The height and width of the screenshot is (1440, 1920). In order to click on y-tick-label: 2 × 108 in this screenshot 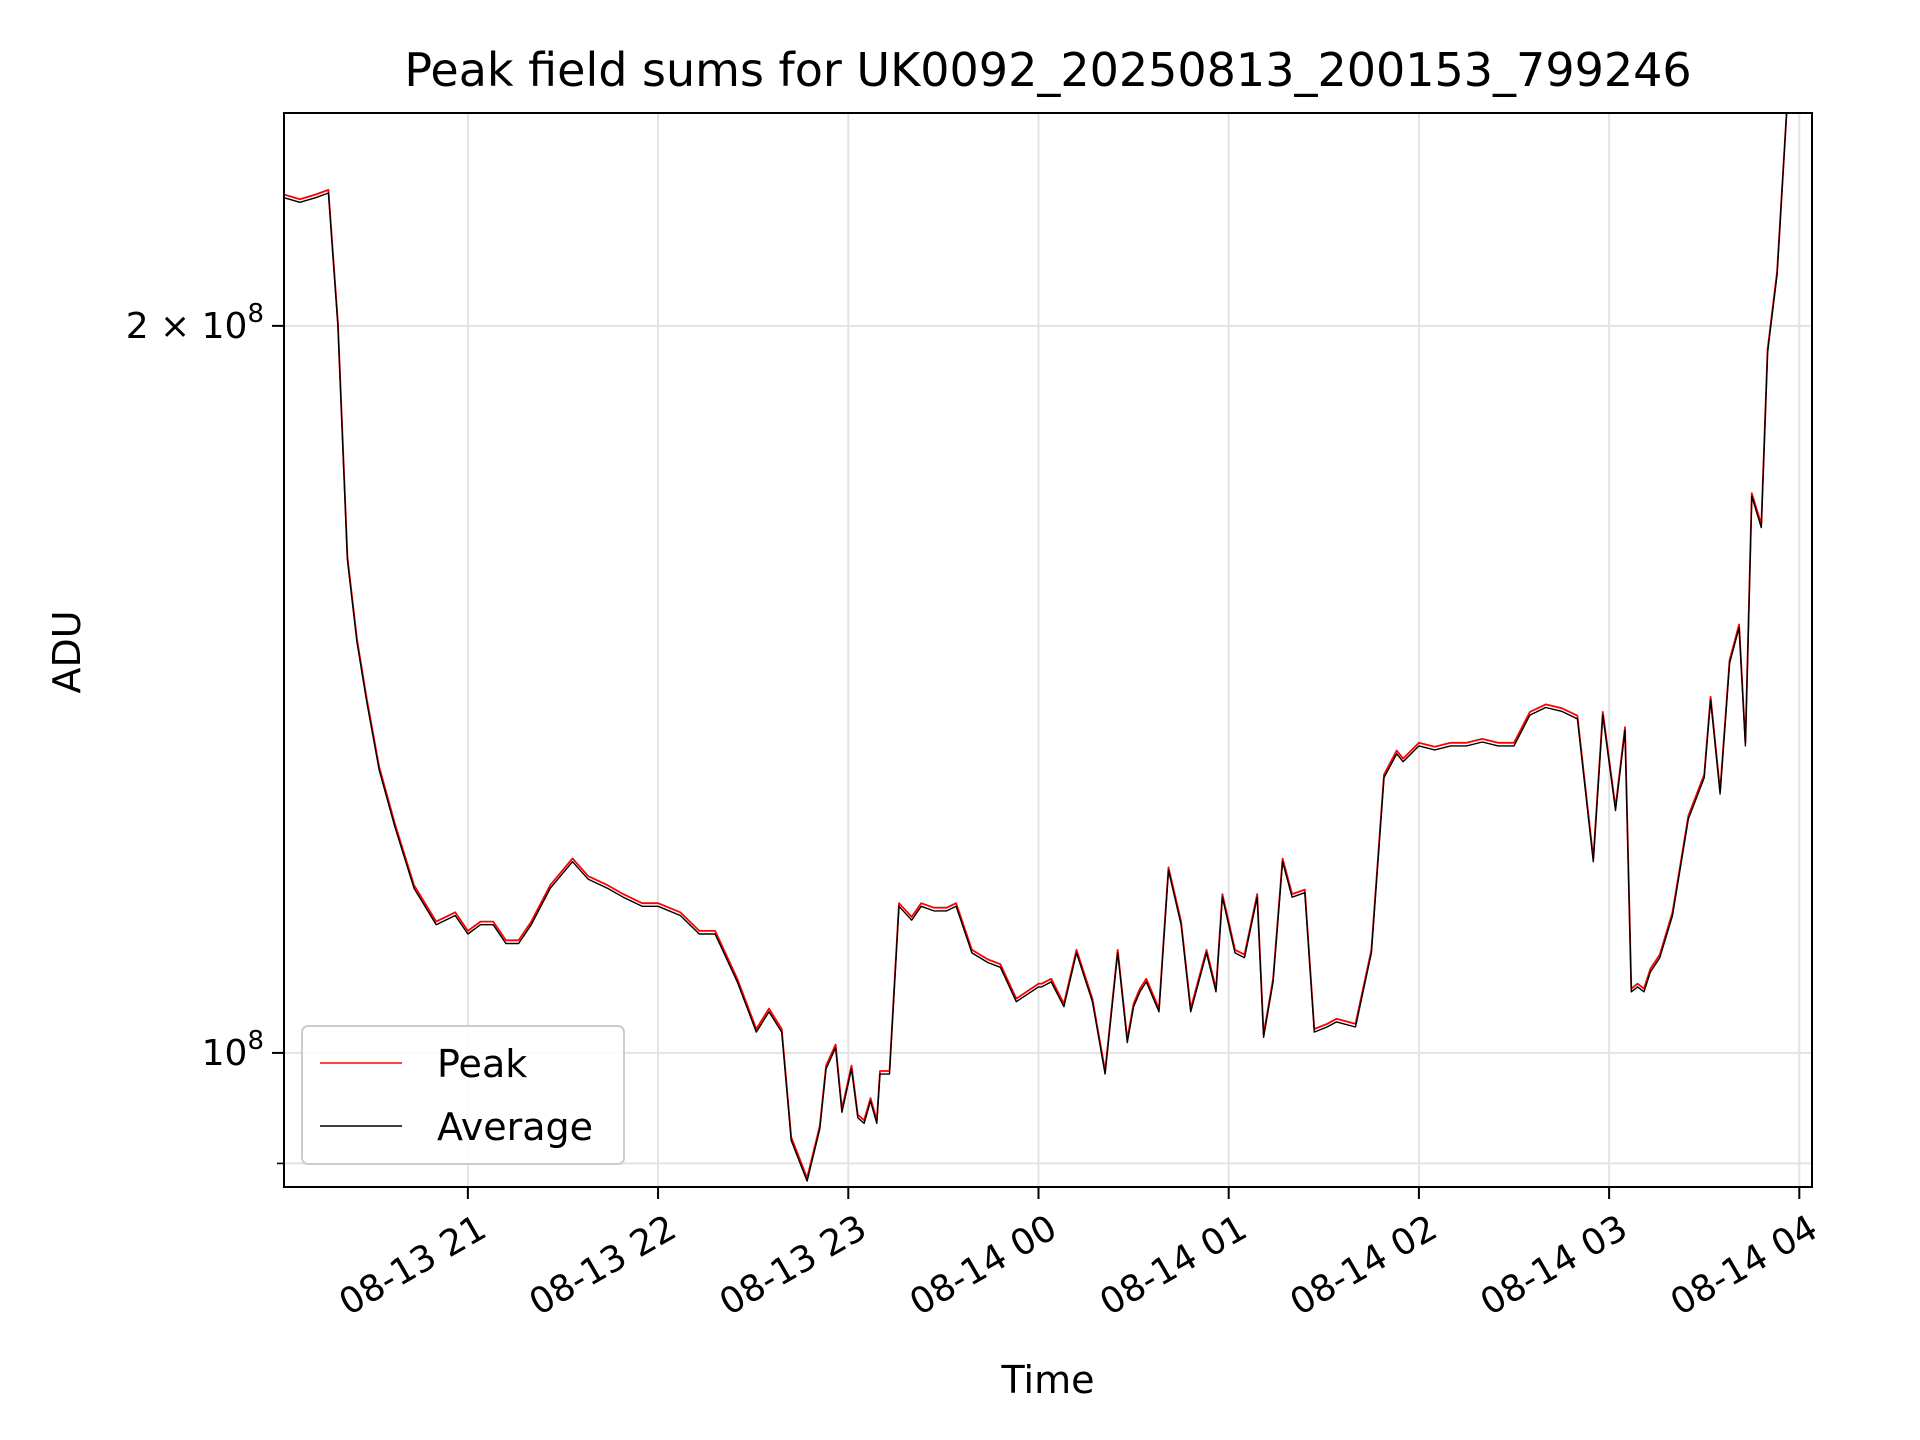, I will do `click(195, 323)`.